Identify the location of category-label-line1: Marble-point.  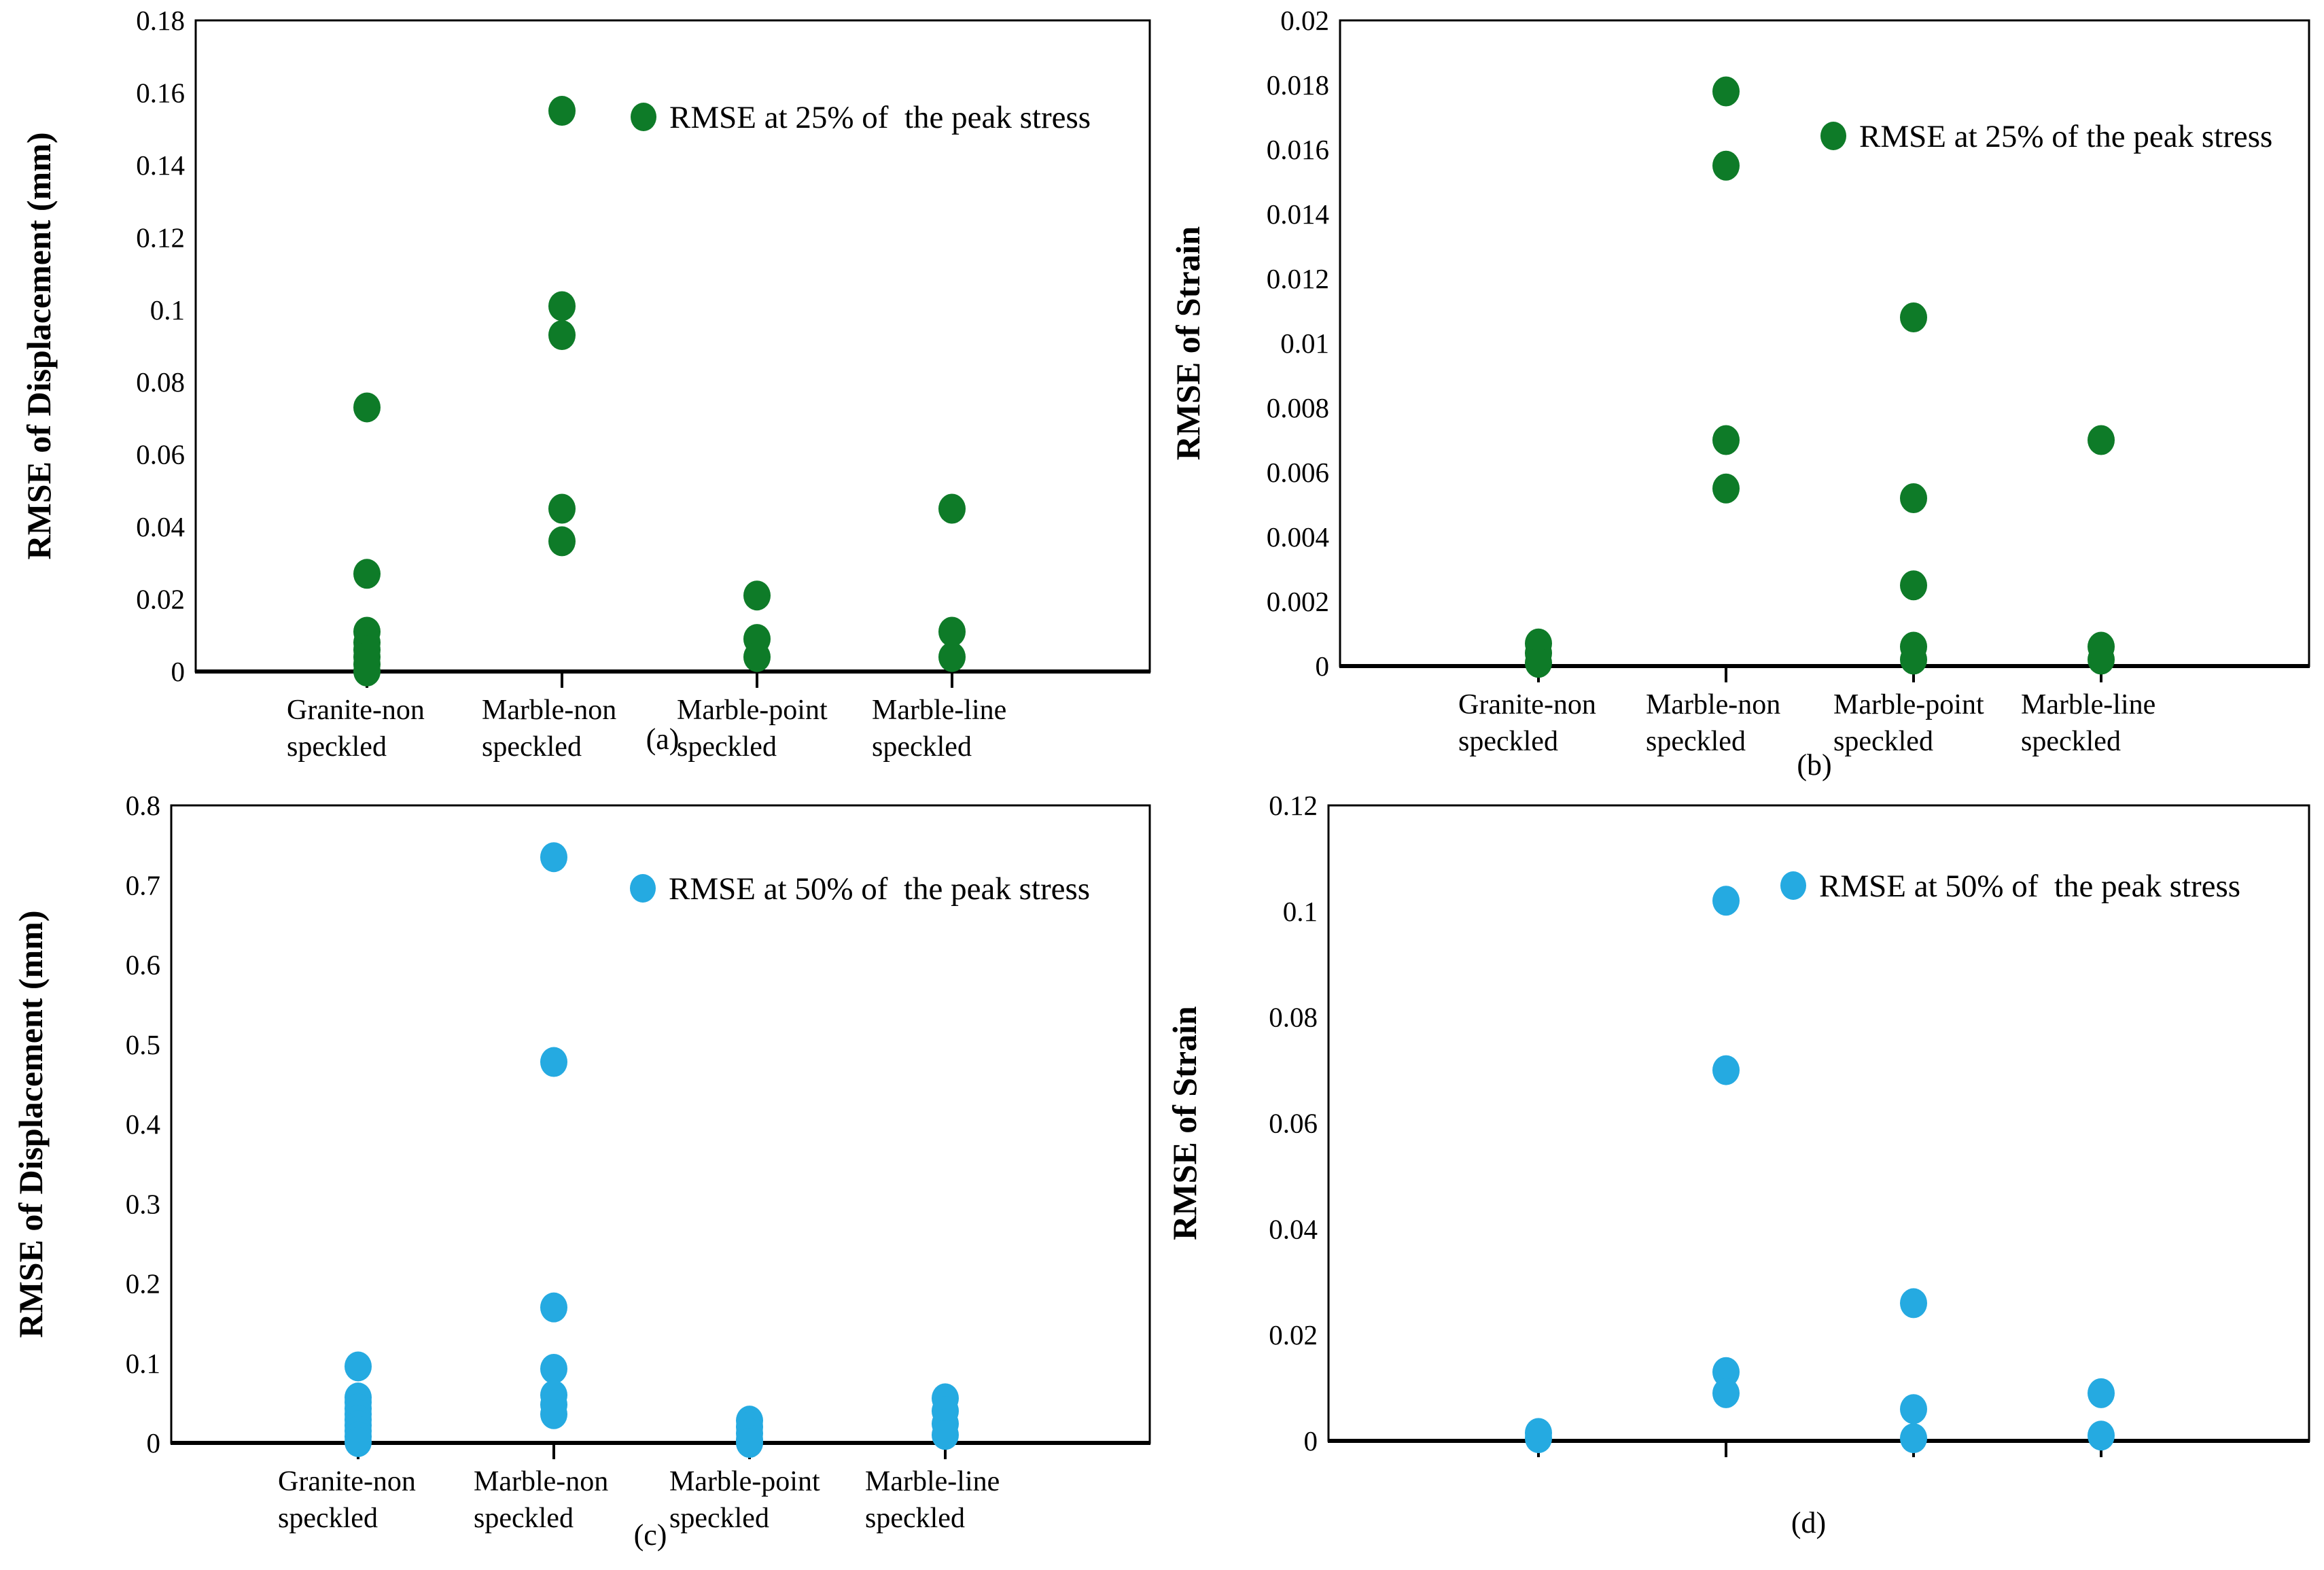
(1908, 704).